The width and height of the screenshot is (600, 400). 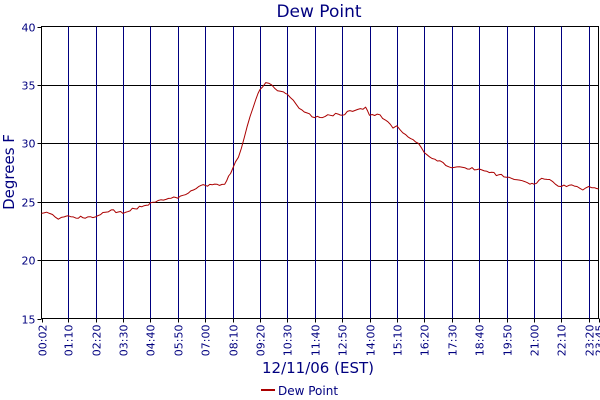 What do you see at coordinates (206, 341) in the screenshot?
I see `x-tick-label: 07:00` at bounding box center [206, 341].